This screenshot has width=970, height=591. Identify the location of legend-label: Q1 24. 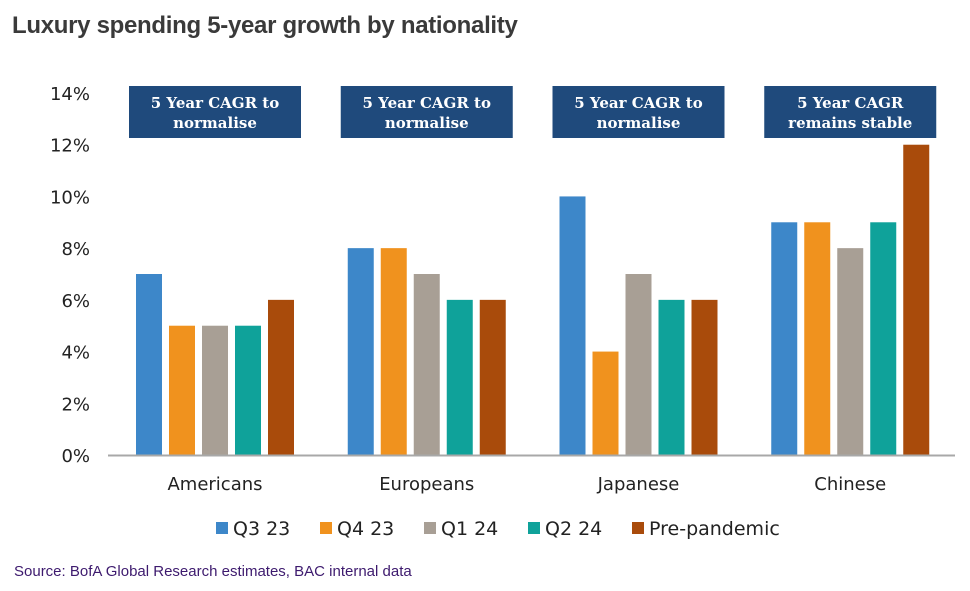
(469, 529).